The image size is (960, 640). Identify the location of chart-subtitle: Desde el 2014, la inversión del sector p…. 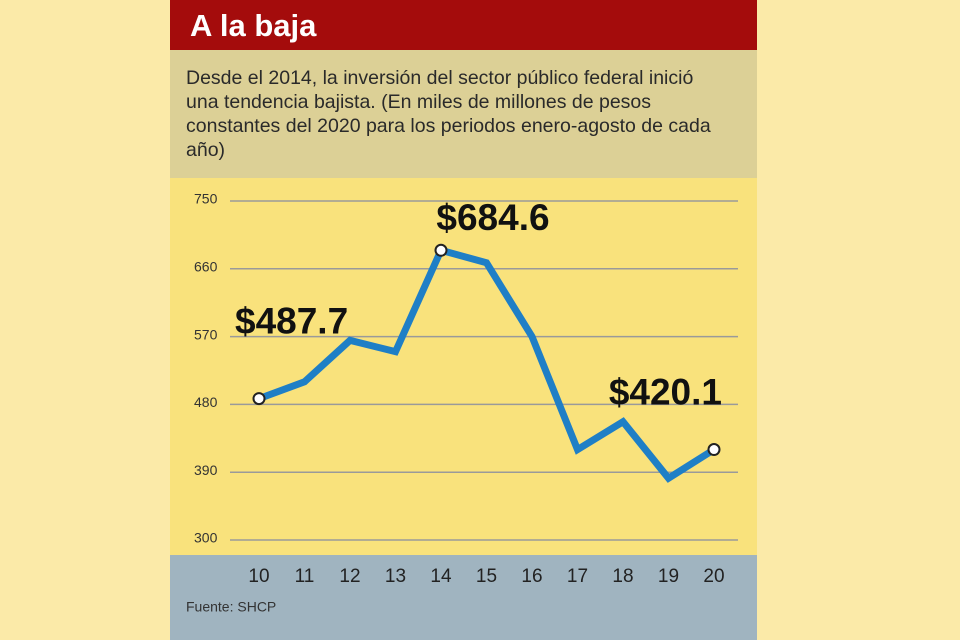
(448, 114).